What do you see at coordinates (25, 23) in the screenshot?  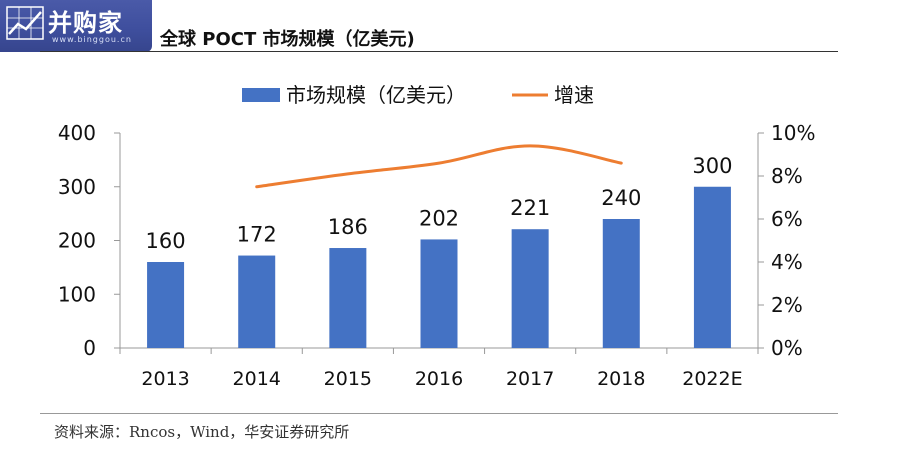 I see `chart-logo-icon` at bounding box center [25, 23].